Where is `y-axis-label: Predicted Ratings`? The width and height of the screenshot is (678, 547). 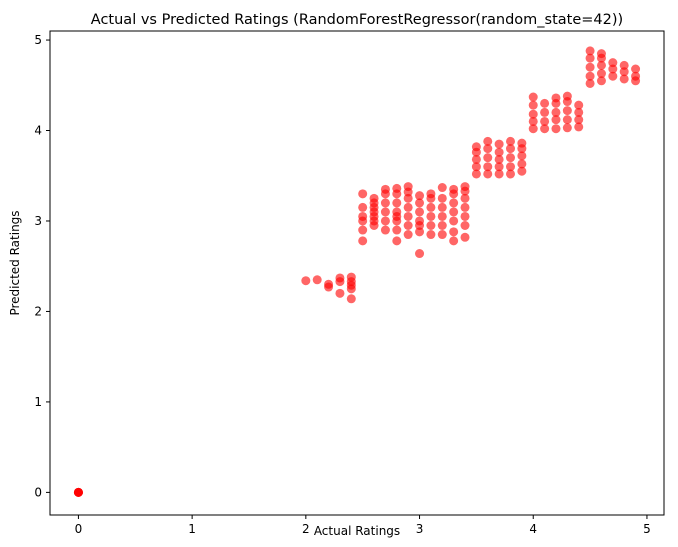
y-axis-label: Predicted Ratings is located at coordinates (15, 262).